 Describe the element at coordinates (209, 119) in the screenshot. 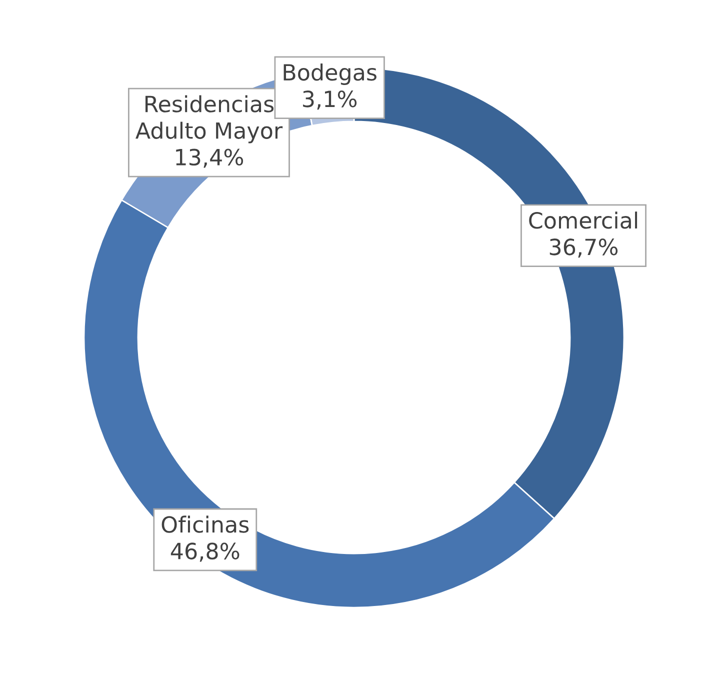

I see `slice-label: Residencias Adulto Mayor` at that location.